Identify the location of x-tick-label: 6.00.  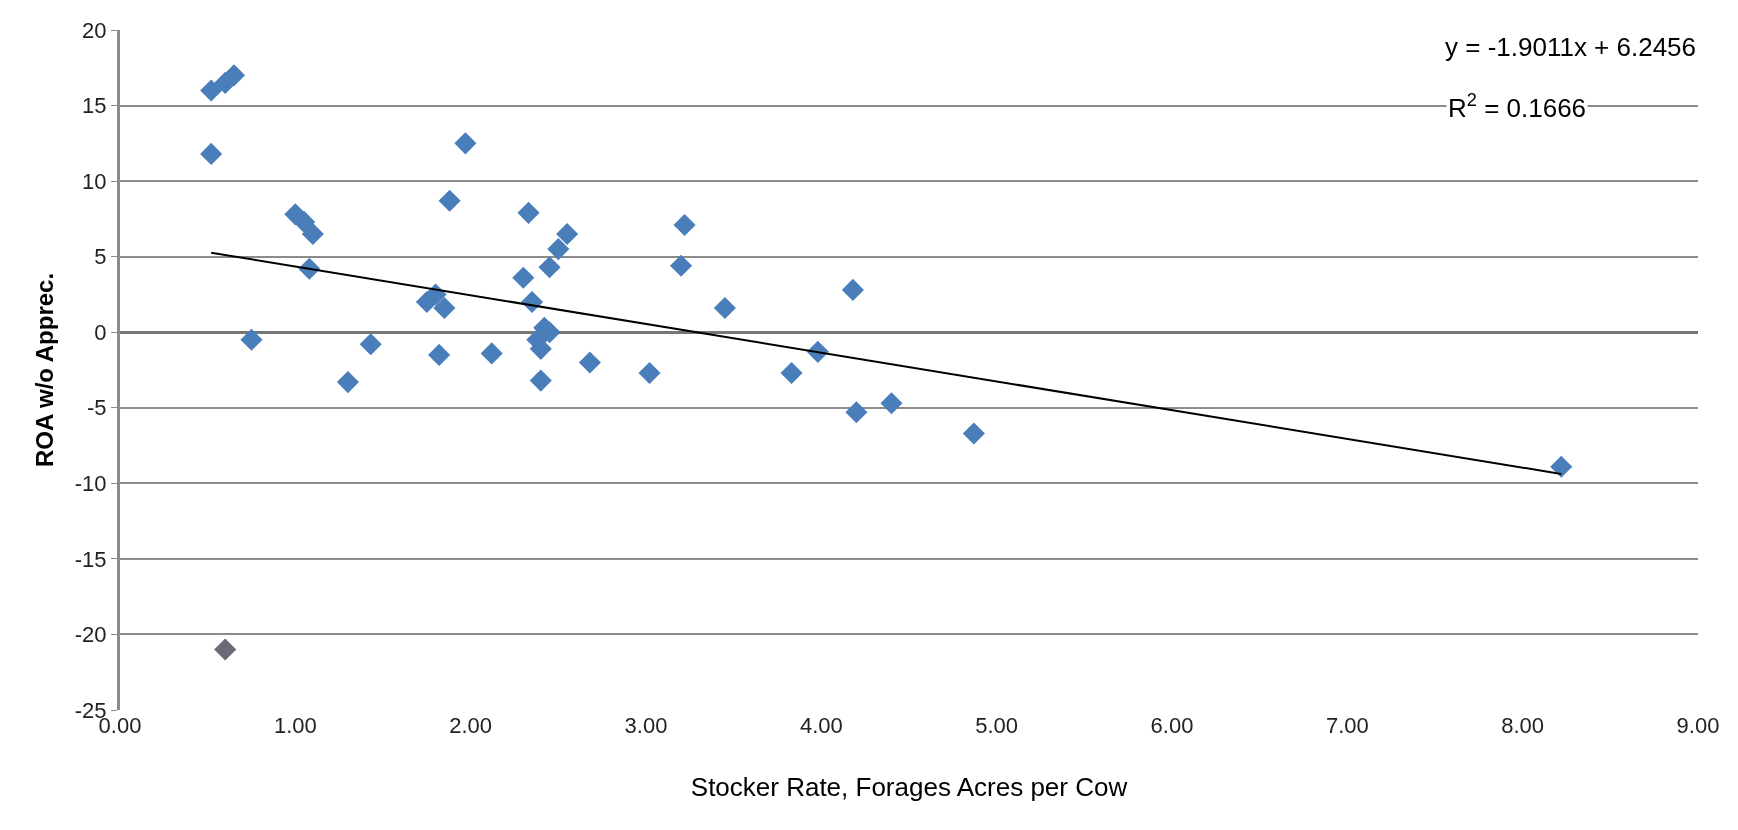
(1172, 725).